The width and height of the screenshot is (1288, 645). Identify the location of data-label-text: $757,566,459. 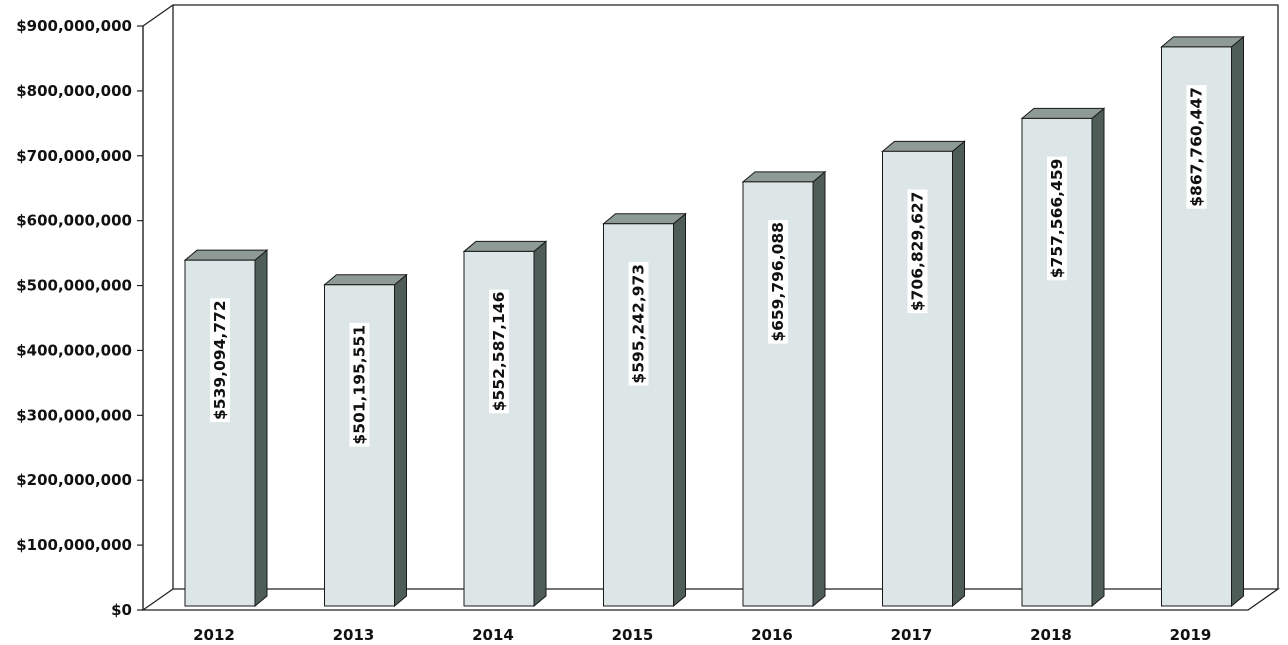
(1057, 219).